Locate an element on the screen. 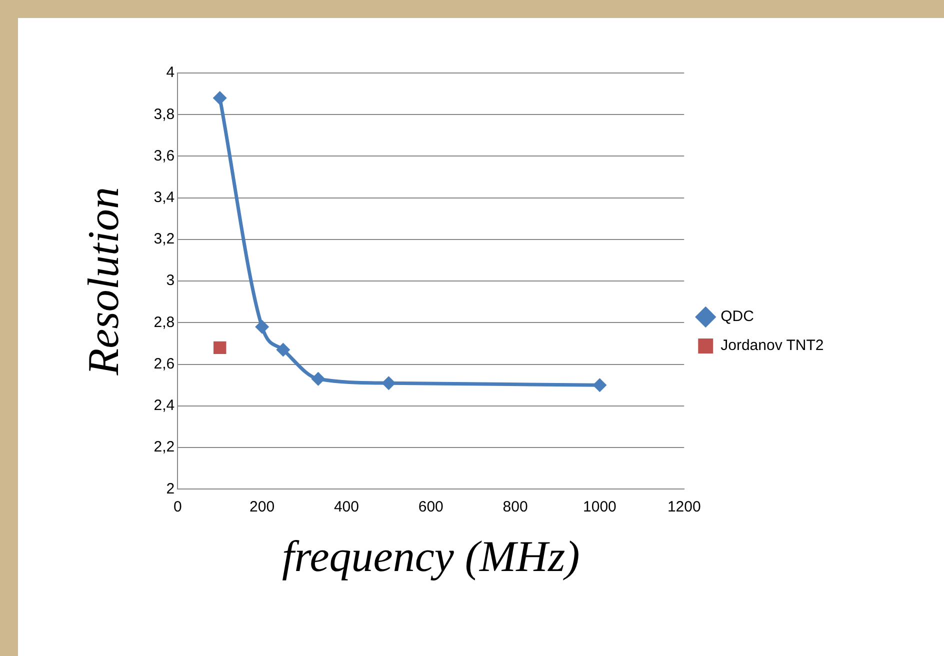 This screenshot has height=656, width=944. x-axis-title: frequency (MHz) is located at coordinates (431, 557).